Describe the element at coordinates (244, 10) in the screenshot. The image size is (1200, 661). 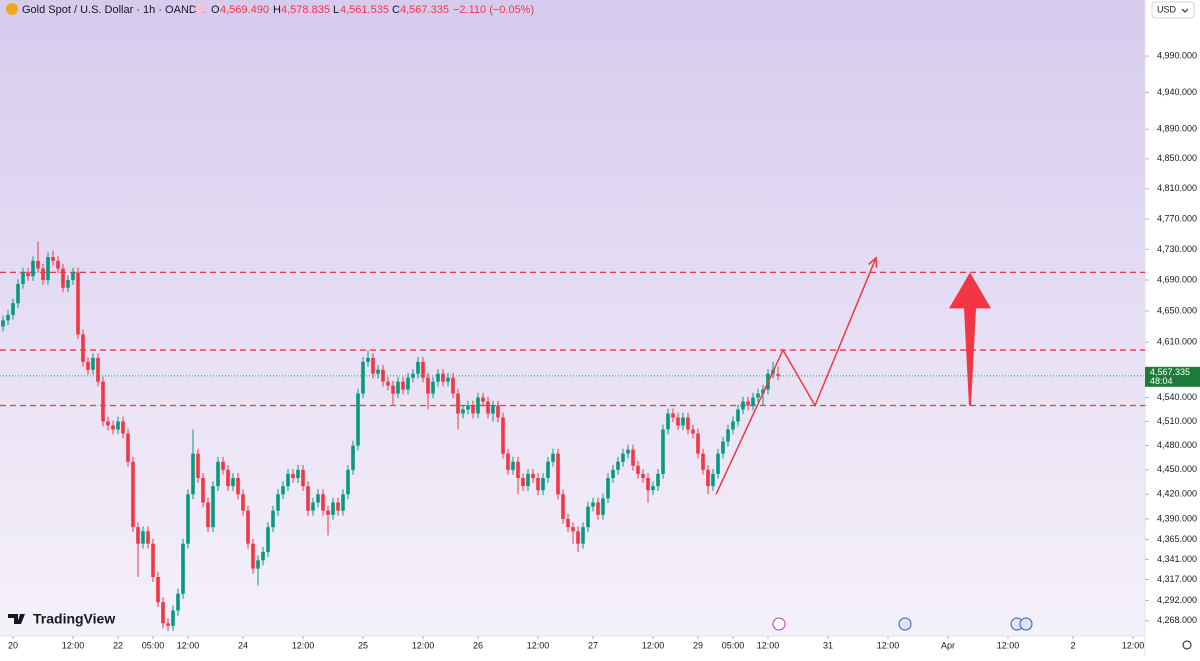
I see `ohlc-value: 4,569.490` at that location.